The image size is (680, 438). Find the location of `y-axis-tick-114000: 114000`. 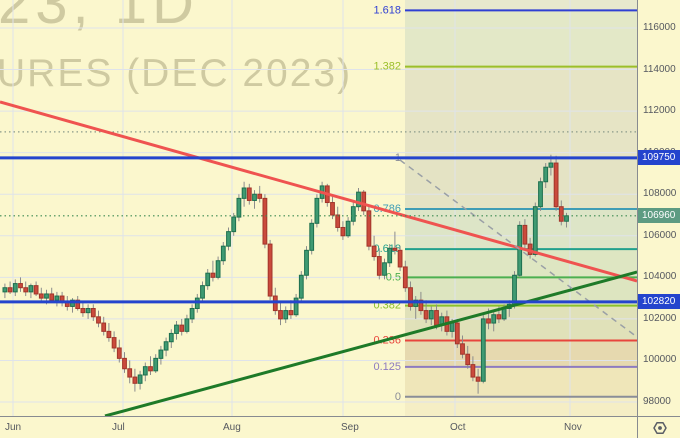

y-axis-tick-114000: 114000 is located at coordinates (659, 69).